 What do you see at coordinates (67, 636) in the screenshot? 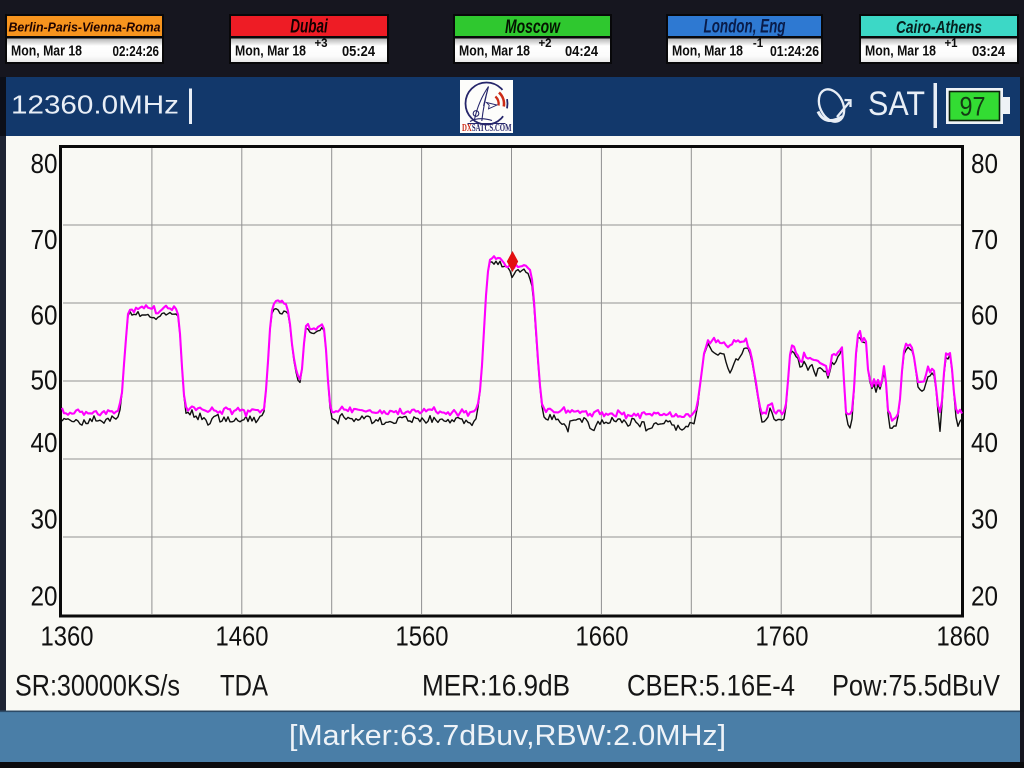
I see `svg-text: 1360` at bounding box center [67, 636].